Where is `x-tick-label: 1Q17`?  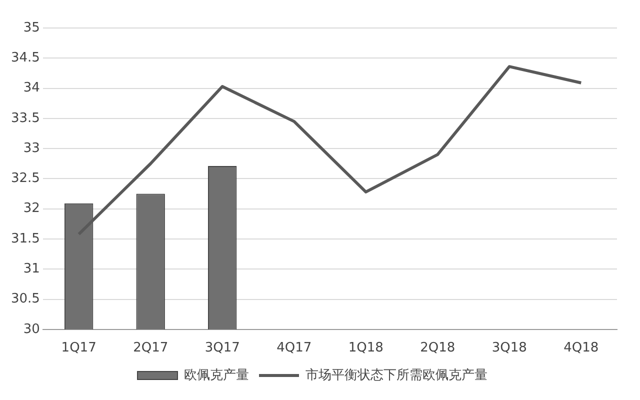
x-tick-label: 1Q17 is located at coordinates (78, 348).